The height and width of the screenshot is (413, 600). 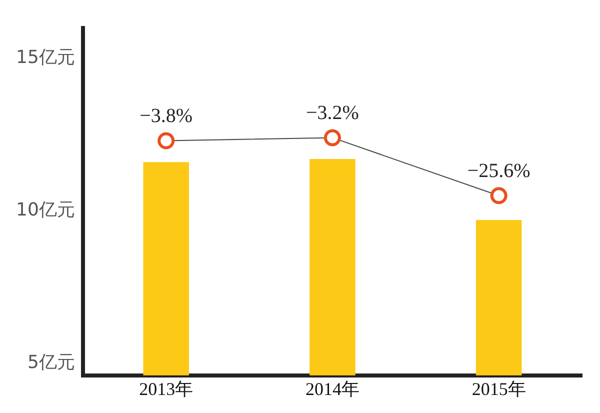 What do you see at coordinates (499, 388) in the screenshot?
I see `x-tick-label: 2015年` at bounding box center [499, 388].